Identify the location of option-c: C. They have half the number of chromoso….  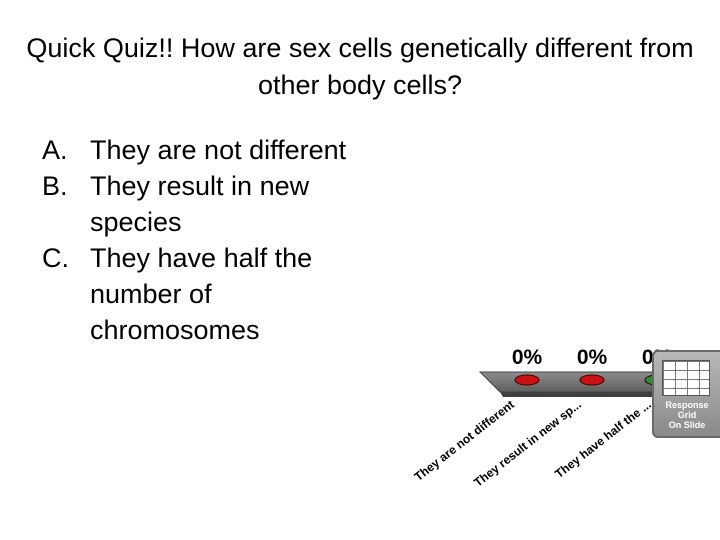
(207, 294).